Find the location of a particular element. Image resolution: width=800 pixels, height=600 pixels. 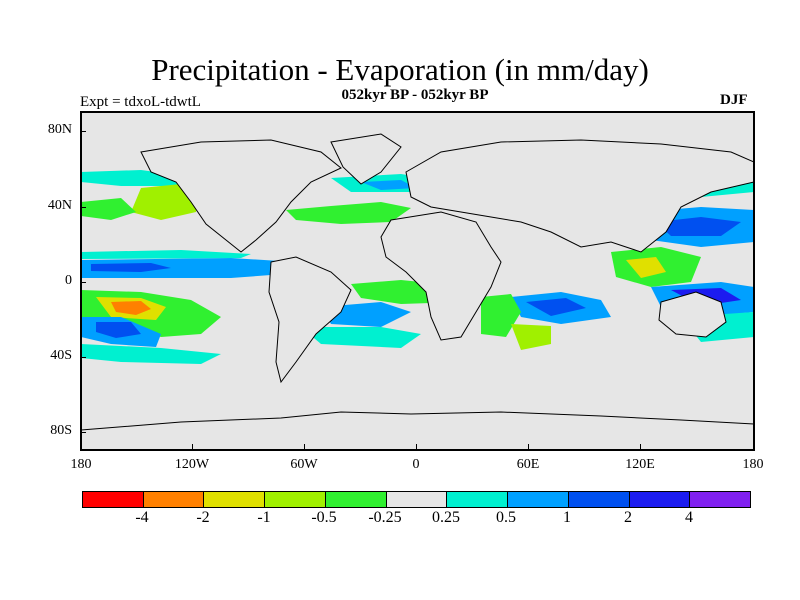

contour-blue-pacific-eq is located at coordinates (196, 268).